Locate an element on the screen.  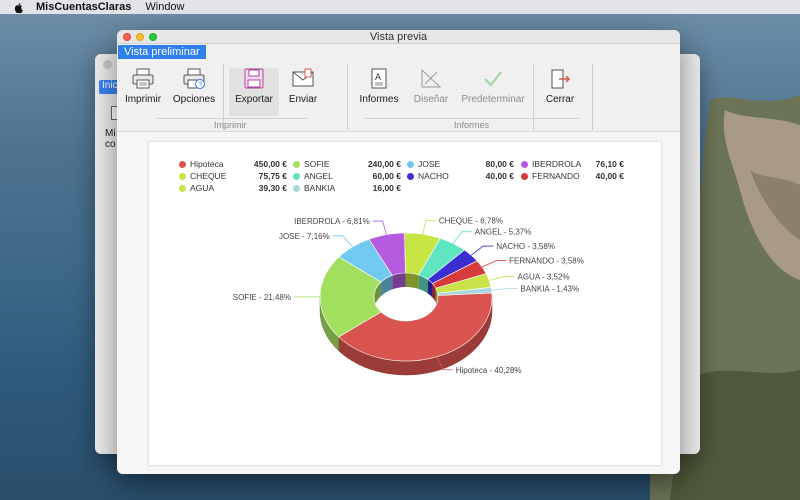
svg-text: A is located at coordinates (378, 77).